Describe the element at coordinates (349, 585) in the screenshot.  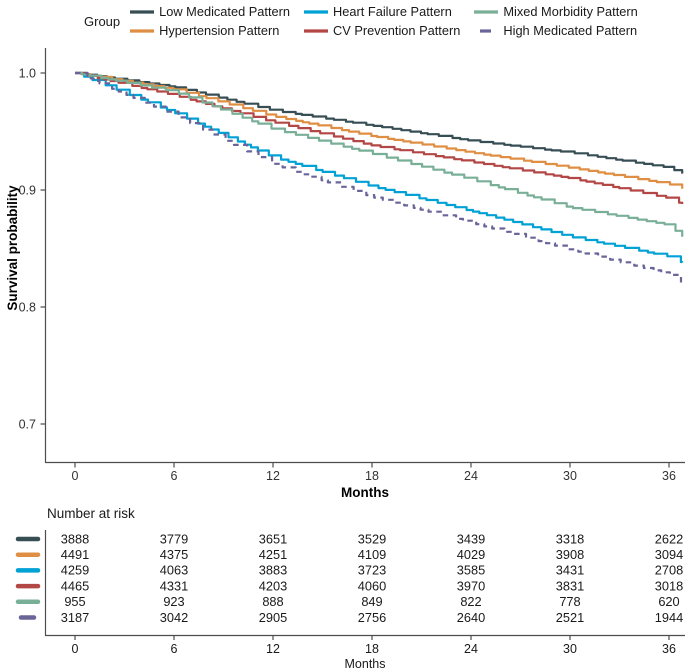
I see `risk-table-row: 4465 4331 4203 4060 3970 3831 3018` at that location.